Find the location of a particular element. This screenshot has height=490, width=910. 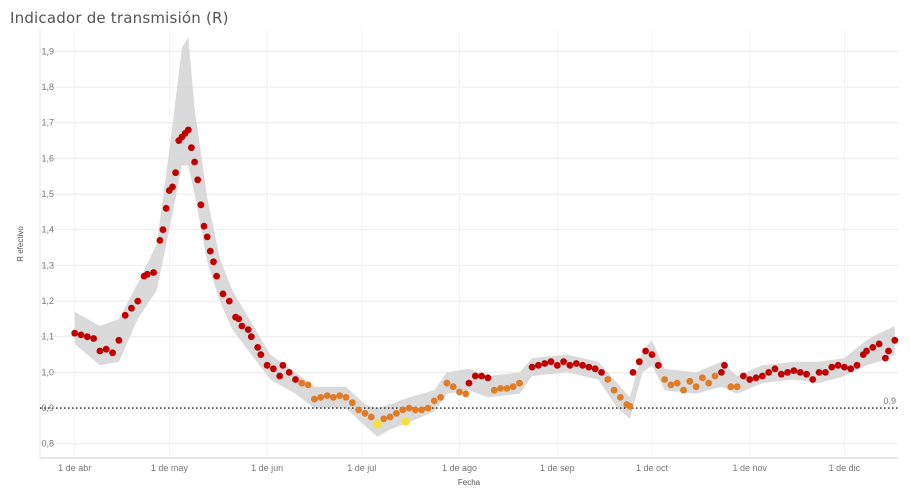

x-tick-label: 1 de abr is located at coordinates (74, 468).